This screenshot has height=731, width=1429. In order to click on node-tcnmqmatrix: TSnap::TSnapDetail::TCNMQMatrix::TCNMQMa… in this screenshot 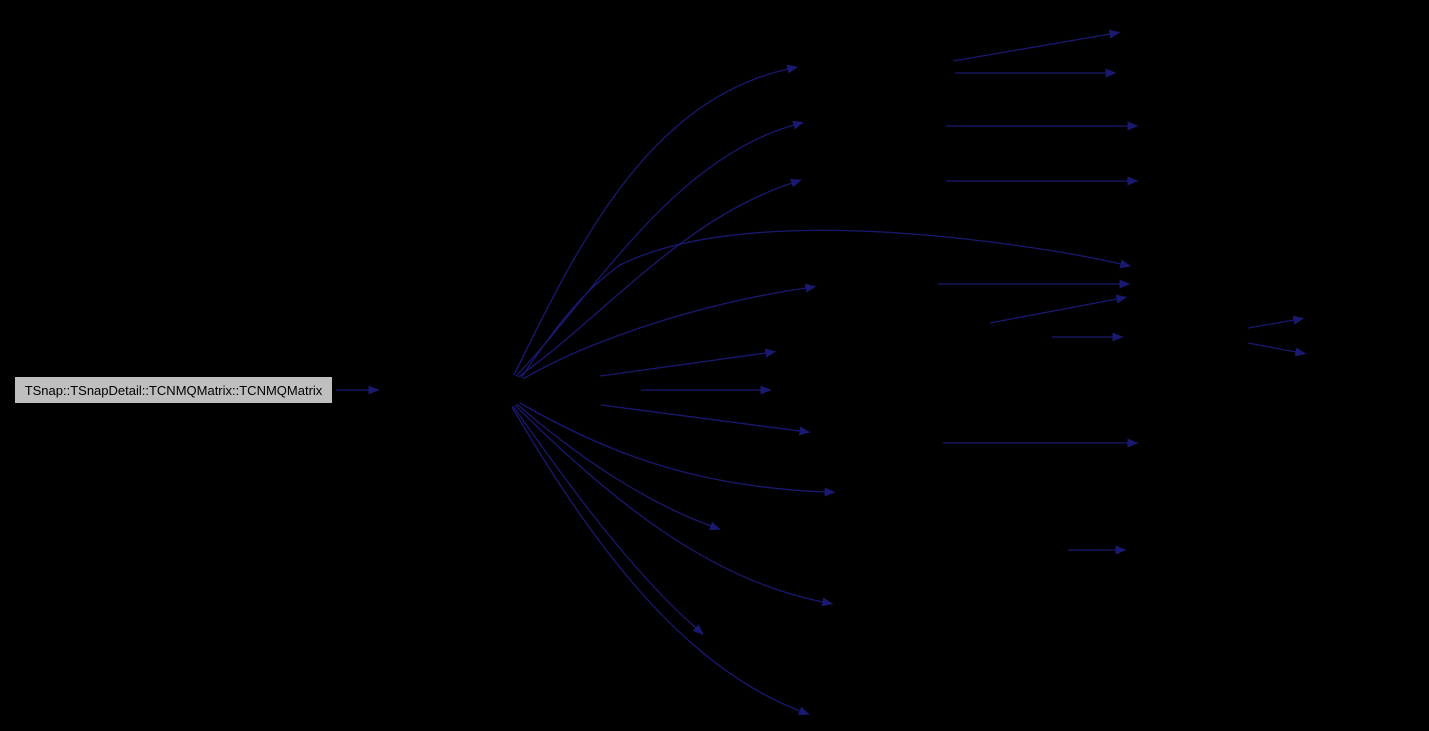, I will do `click(173, 390)`.